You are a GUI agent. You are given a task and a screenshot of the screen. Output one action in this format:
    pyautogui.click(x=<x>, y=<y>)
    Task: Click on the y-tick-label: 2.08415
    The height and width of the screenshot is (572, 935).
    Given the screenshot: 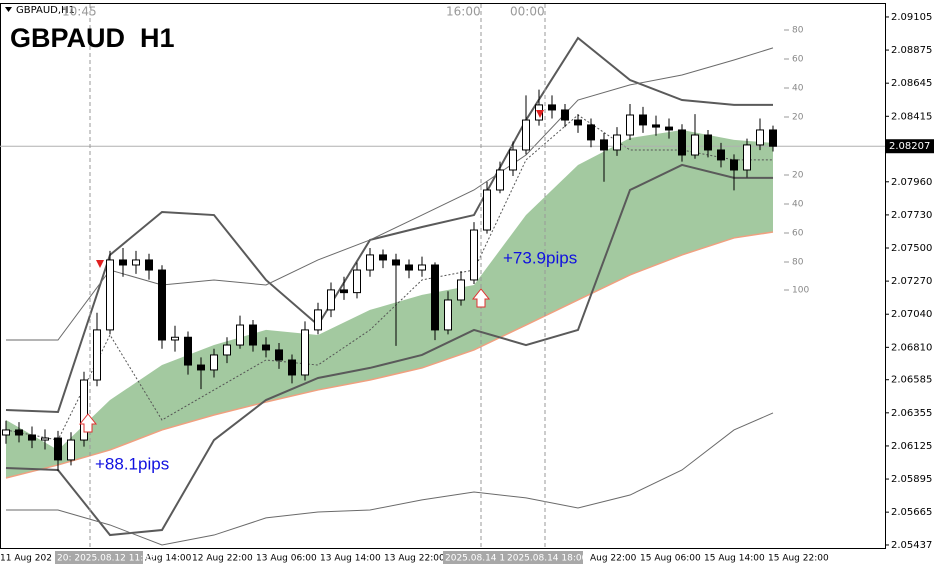 What is the action you would take?
    pyautogui.click(x=911, y=116)
    